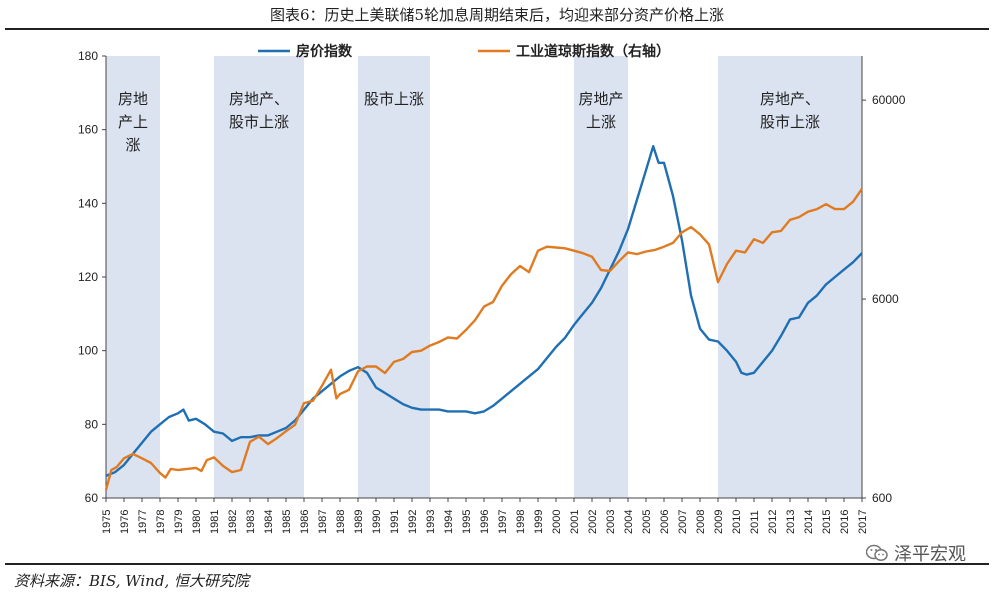 The width and height of the screenshot is (994, 597). Describe the element at coordinates (88, 277) in the screenshot. I see `left-tick-label: 120` at that location.